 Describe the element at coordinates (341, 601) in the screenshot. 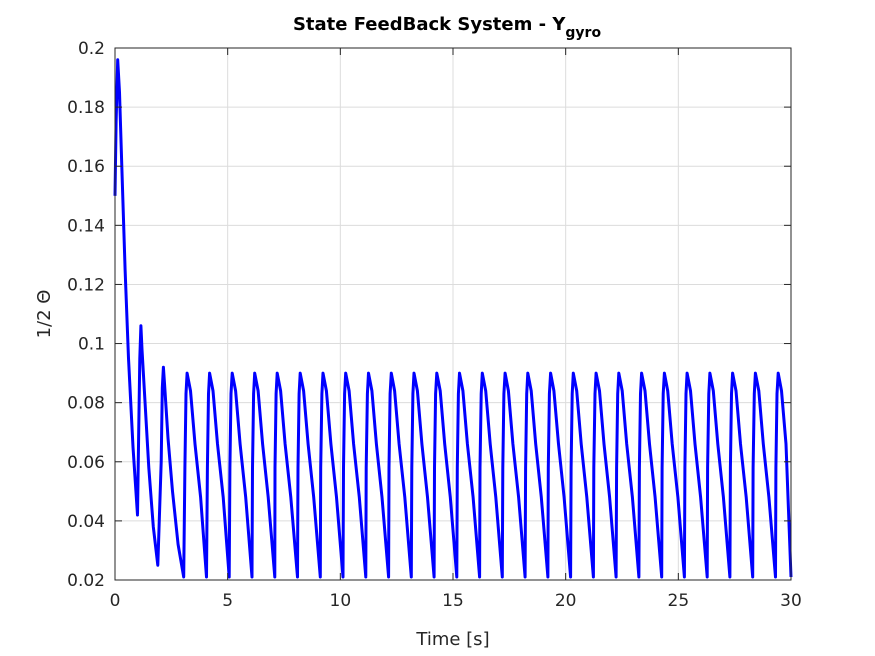

I see `x-tick-label: 10` at that location.